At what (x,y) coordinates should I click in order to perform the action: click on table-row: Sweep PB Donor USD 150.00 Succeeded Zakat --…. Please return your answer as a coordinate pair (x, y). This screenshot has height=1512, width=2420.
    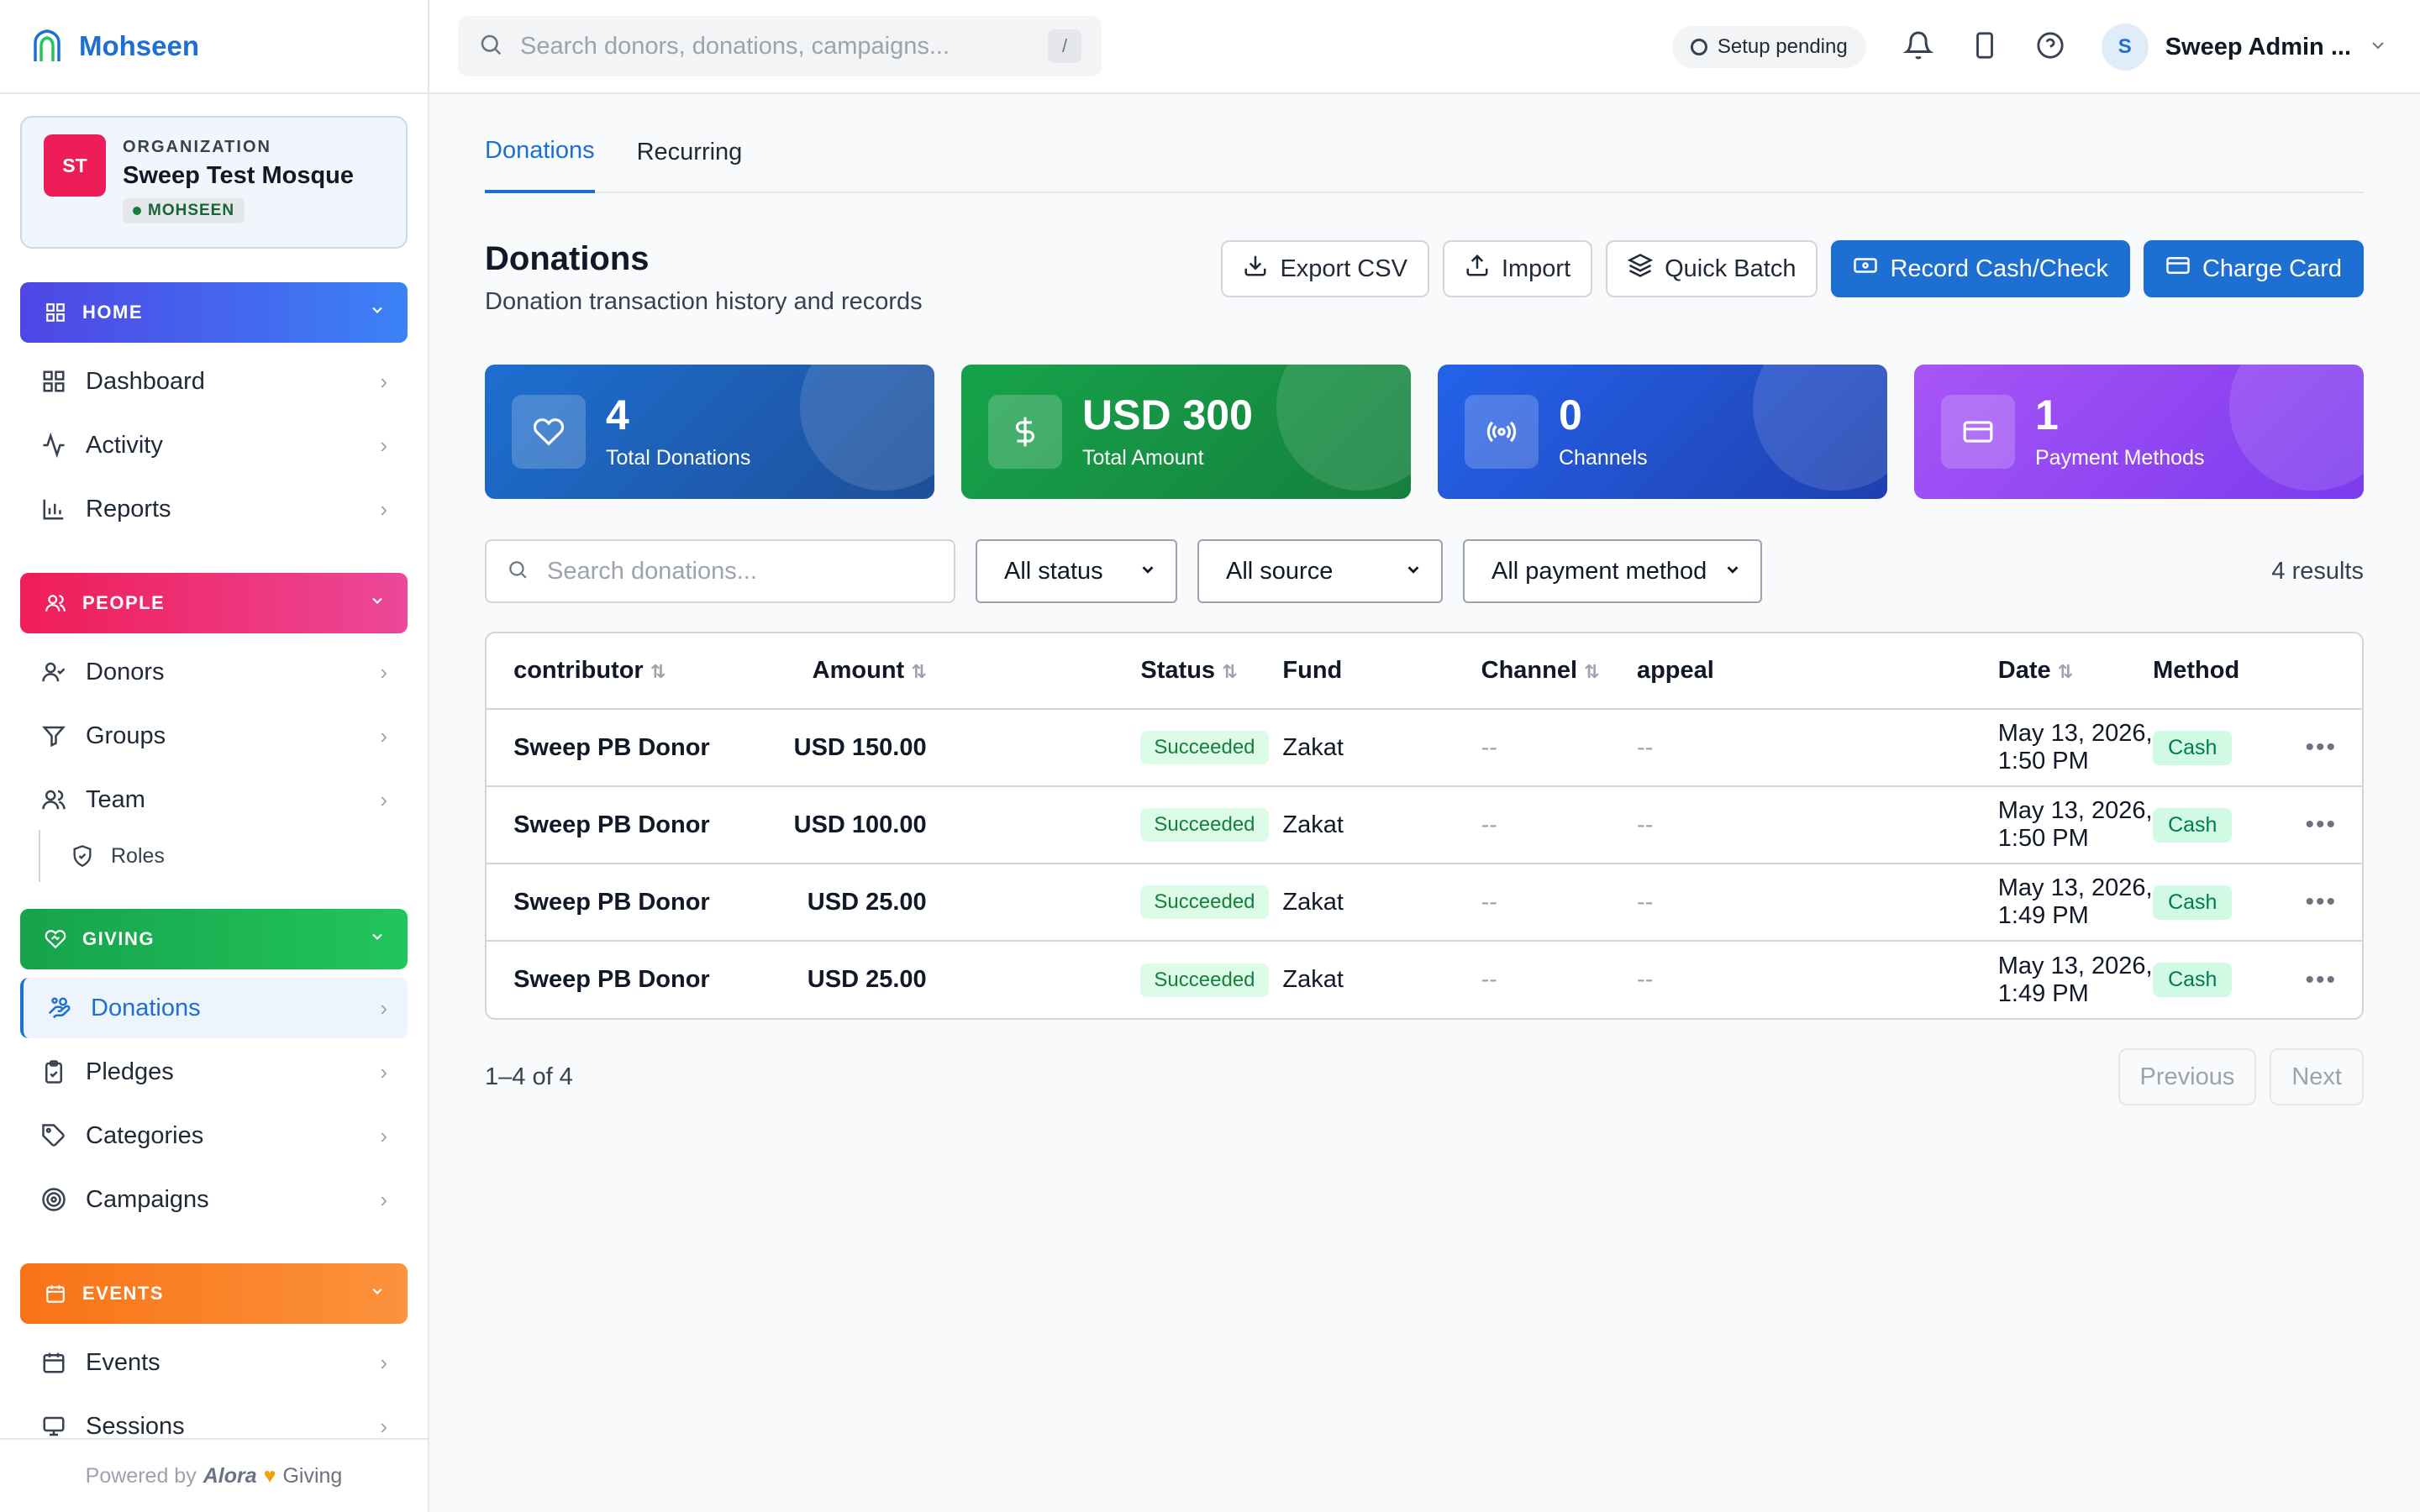
    Looking at the image, I should click on (1424, 748).